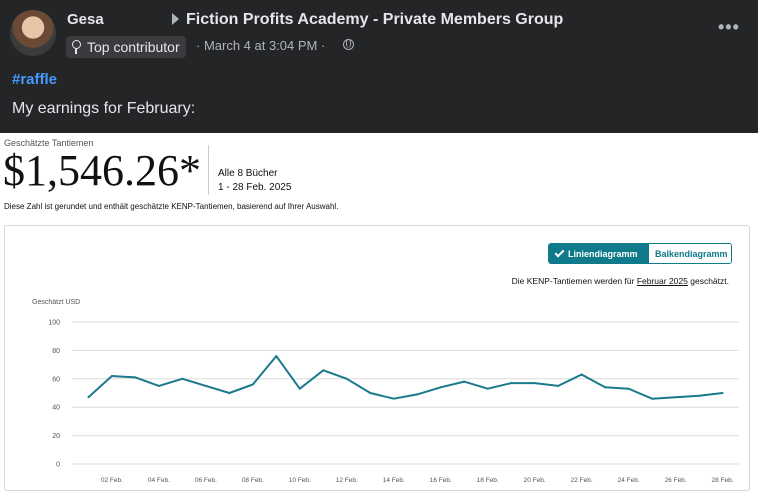 This screenshot has width=758, height=495. Describe the element at coordinates (58, 465) in the screenshot. I see `y-tick-label: 0` at that location.